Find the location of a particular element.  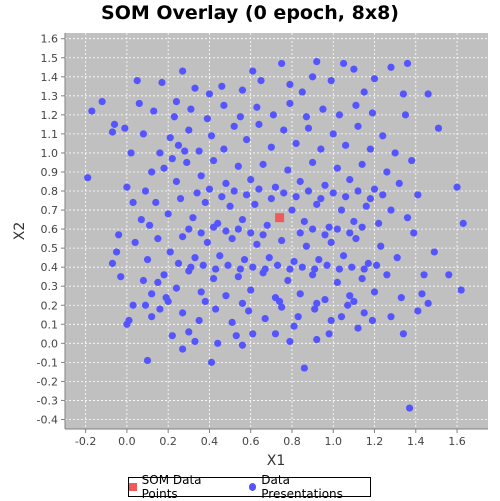

x-tick-label: 0.2 is located at coordinates (168, 441).